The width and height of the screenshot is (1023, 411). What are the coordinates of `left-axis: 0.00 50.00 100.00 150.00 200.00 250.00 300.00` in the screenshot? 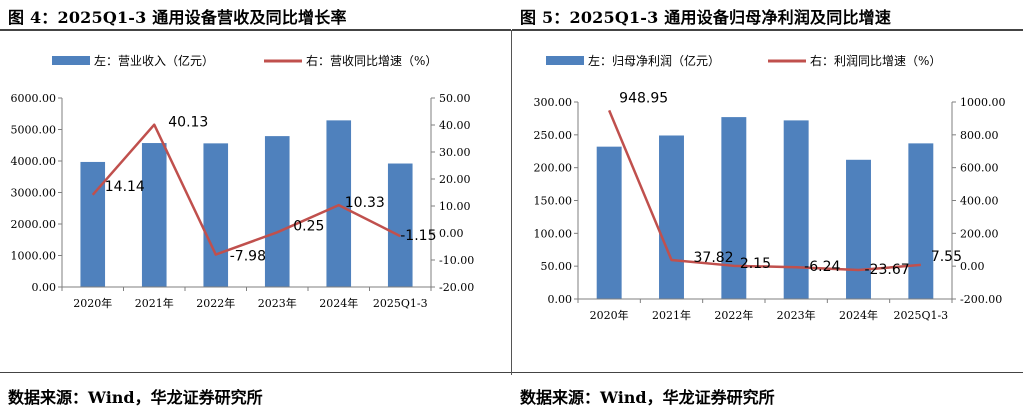 It's located at (556, 201).